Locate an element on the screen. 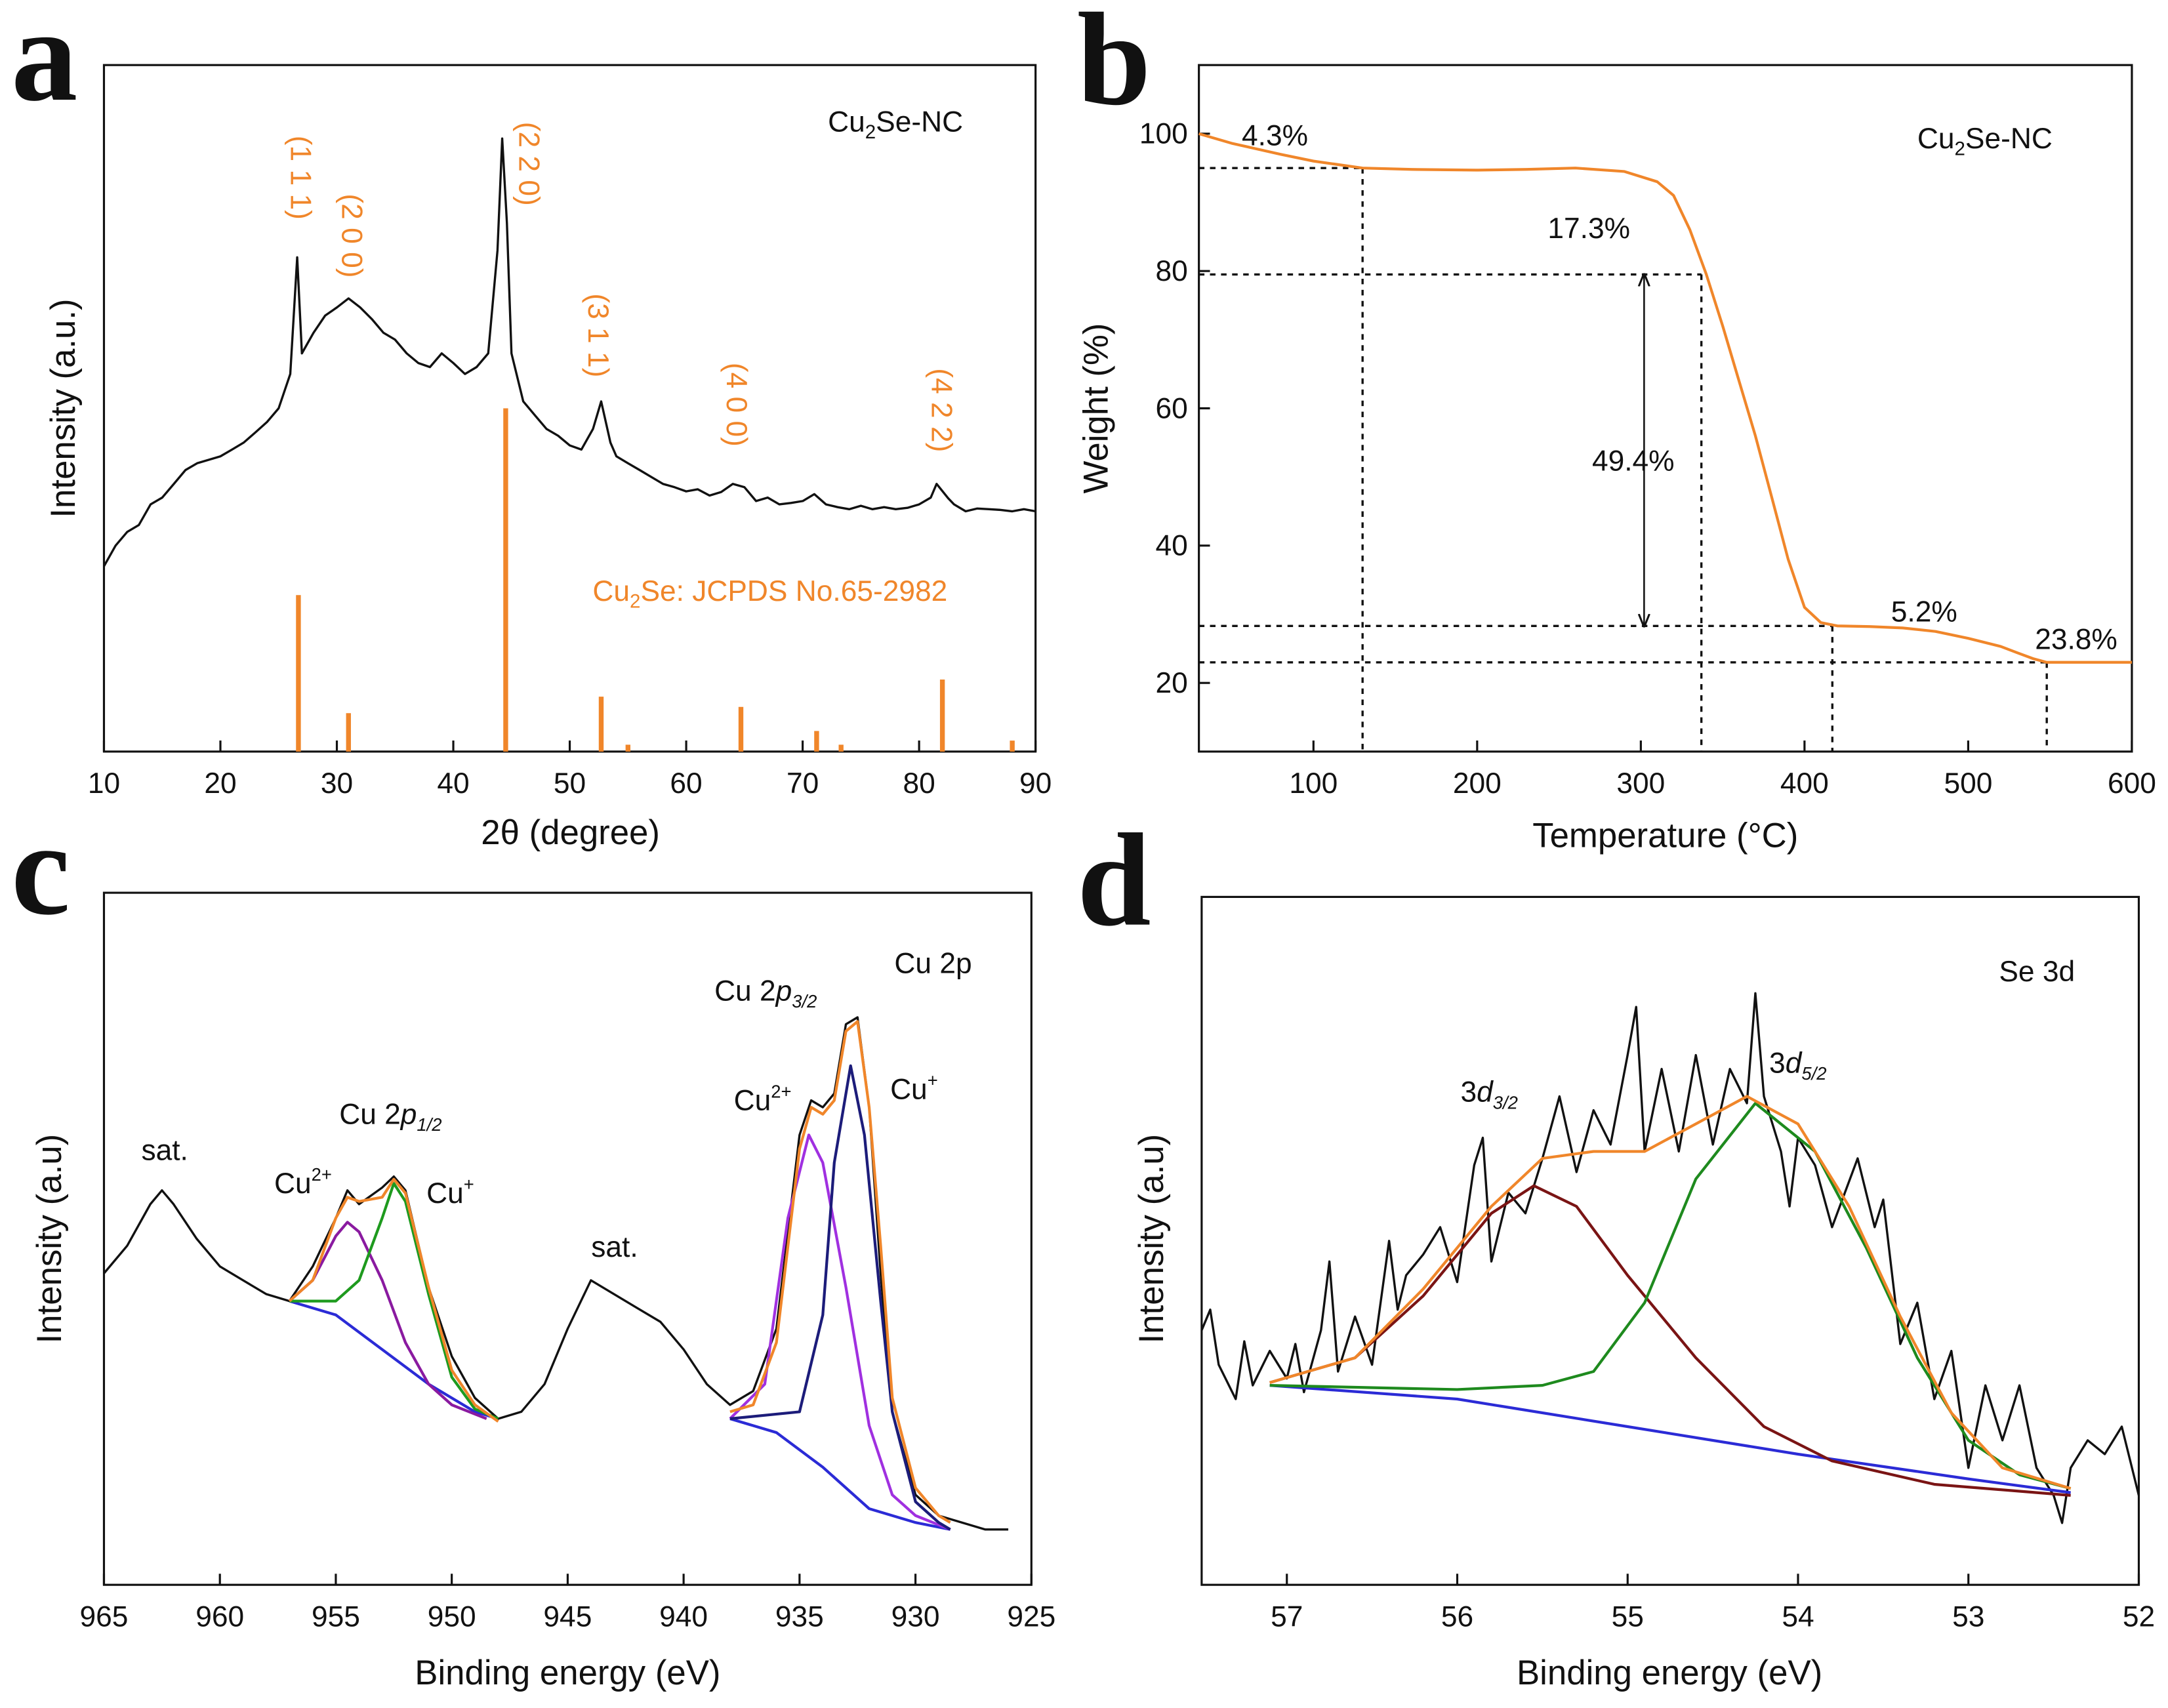 This screenshot has width=2168, height=1708. x-label: Temperature (°C) is located at coordinates (1665, 835).